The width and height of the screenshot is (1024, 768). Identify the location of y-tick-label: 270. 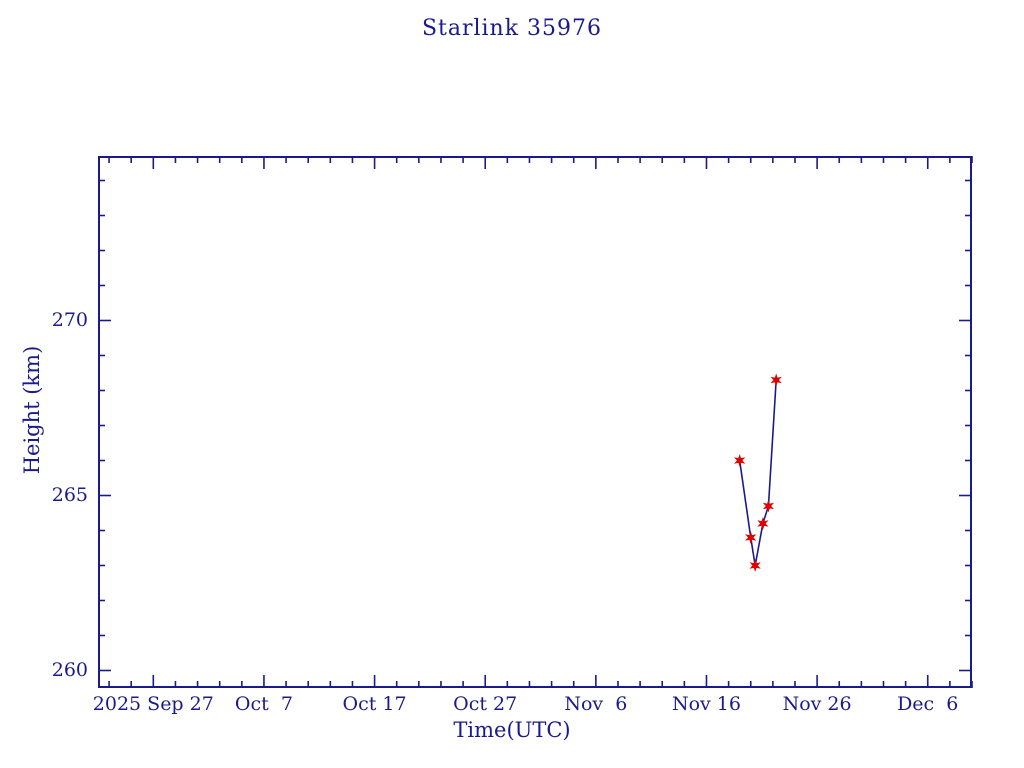
(69, 319).